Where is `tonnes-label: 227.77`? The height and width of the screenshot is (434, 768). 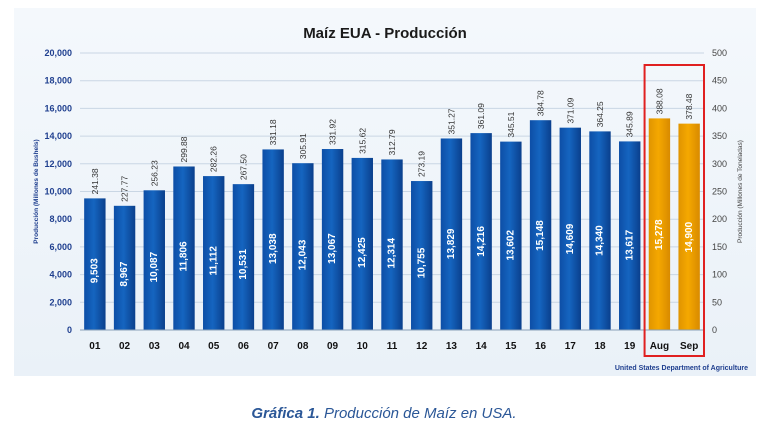 tonnes-label: 227.77 is located at coordinates (125, 189).